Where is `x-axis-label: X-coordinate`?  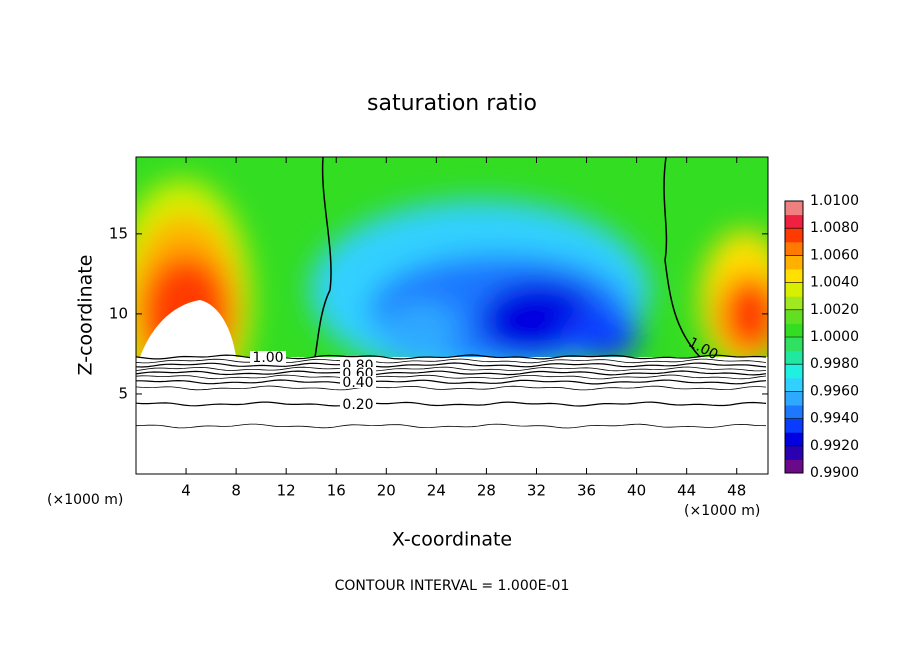
x-axis-label: X-coordinate is located at coordinates (452, 540).